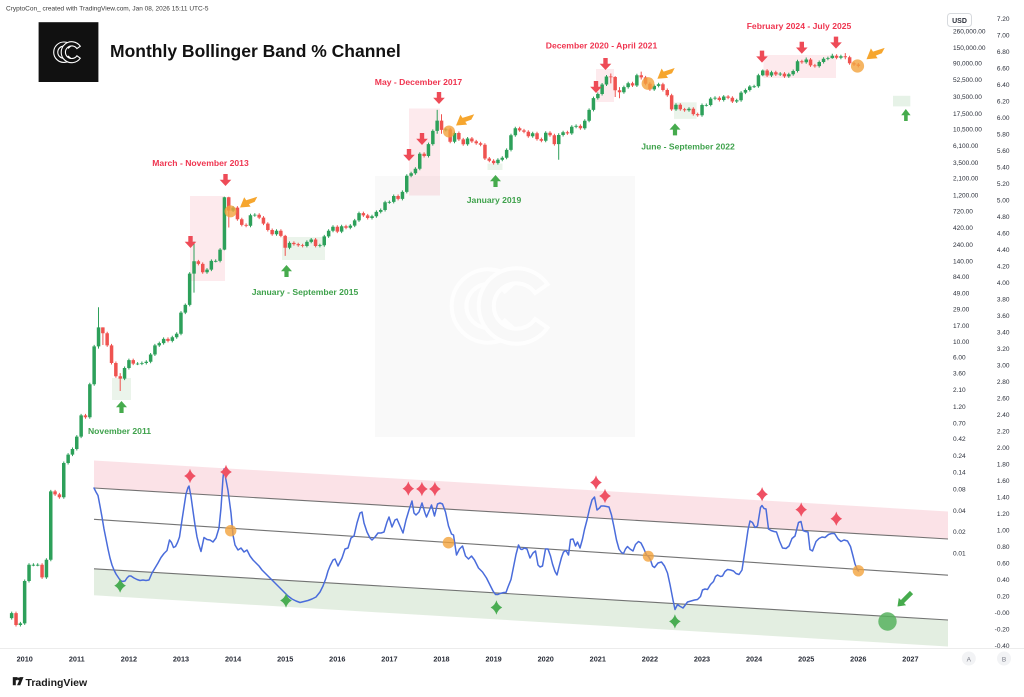 This screenshot has width=1024, height=697. What do you see at coordinates (1003, 431) in the screenshot?
I see `svg-text: 2.20` at bounding box center [1003, 431].